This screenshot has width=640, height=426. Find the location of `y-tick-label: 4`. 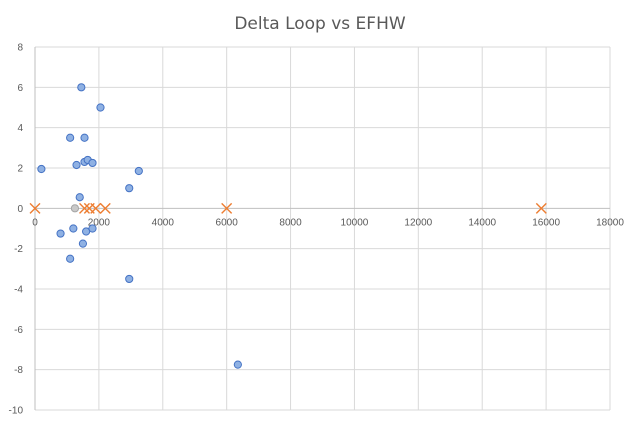

y-tick-label: 4 is located at coordinates (20, 128).